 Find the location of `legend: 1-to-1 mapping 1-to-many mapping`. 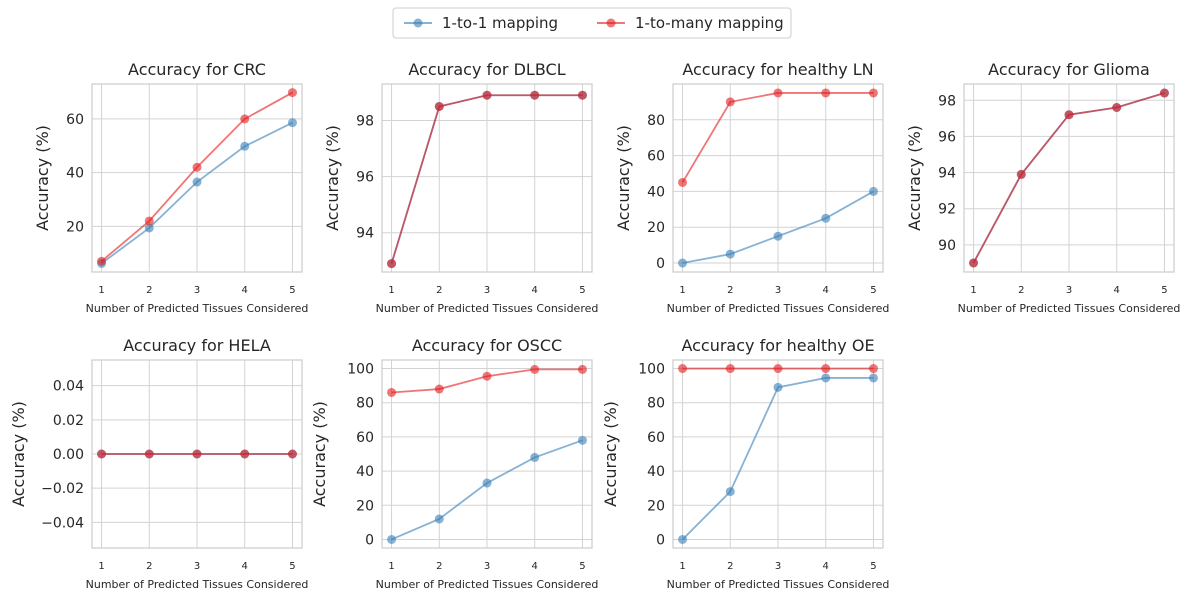

legend: 1-to-1 mapping 1-to-many mapping is located at coordinates (592, 23).